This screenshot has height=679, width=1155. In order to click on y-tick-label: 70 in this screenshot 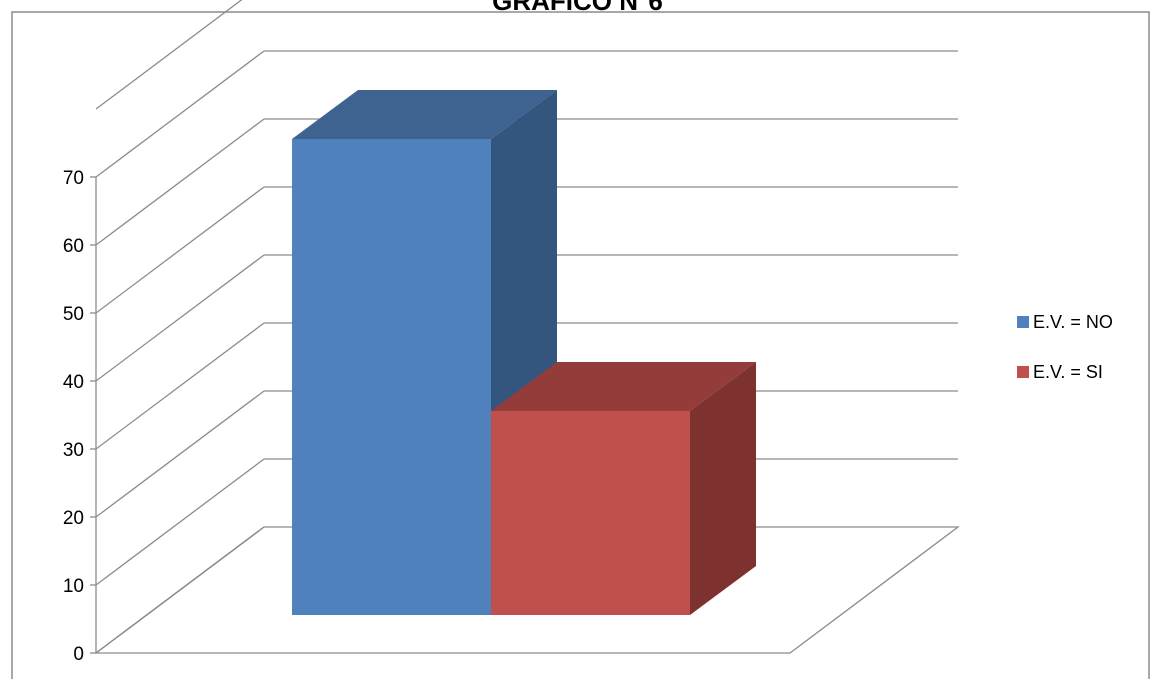, I will do `click(73, 178)`.